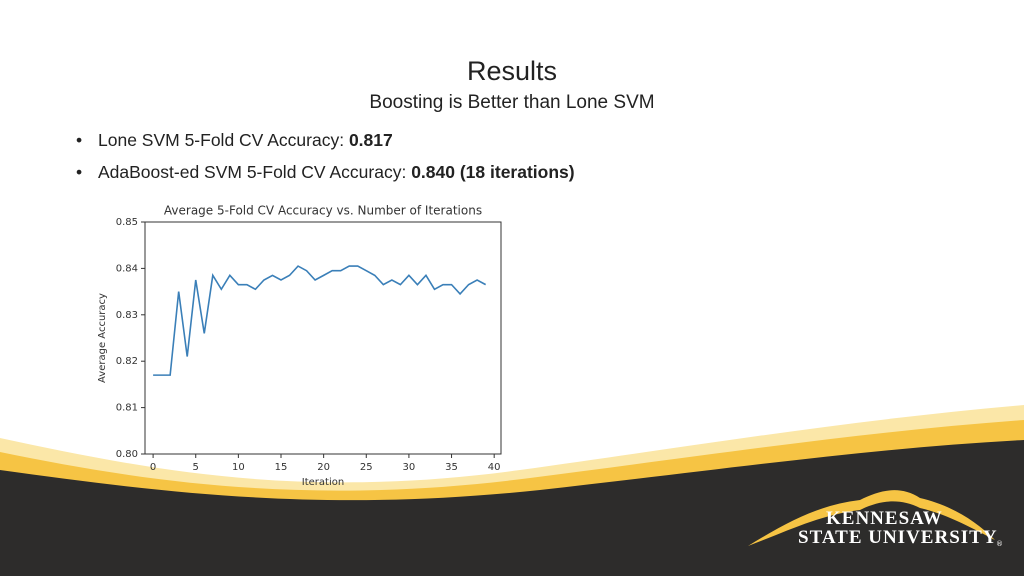 The height and width of the screenshot is (576, 1024). I want to click on logo-mountain, so click(871, 518).